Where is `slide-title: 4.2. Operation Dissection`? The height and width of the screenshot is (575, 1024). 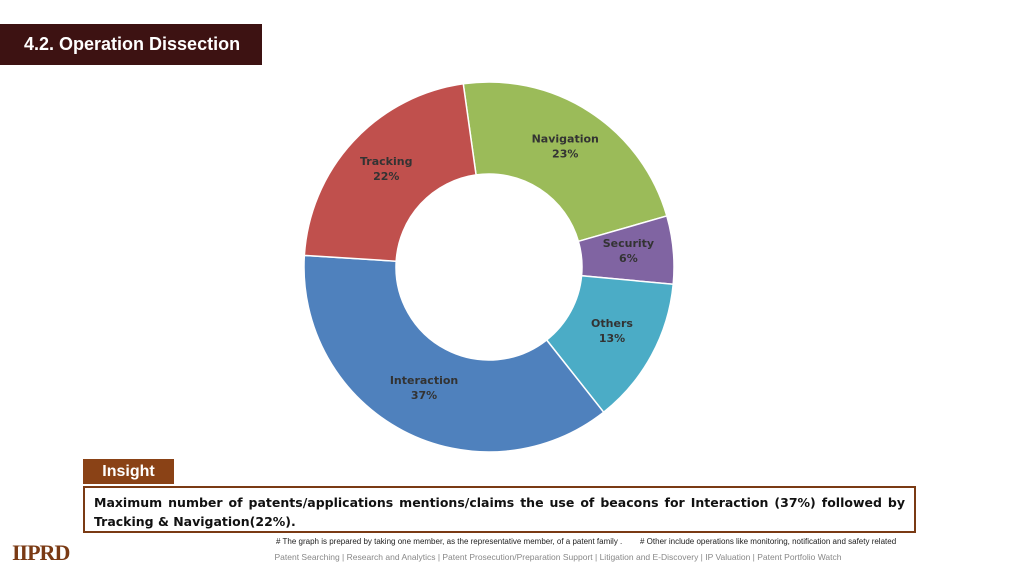
slide-title: 4.2. Operation Dissection is located at coordinates (131, 44).